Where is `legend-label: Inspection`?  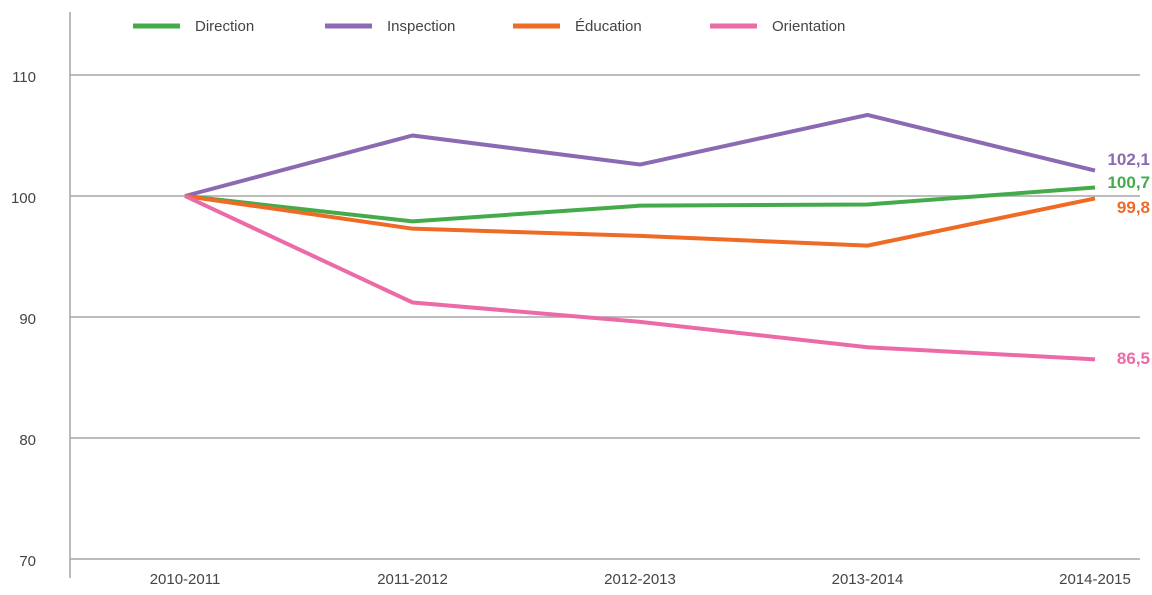 legend-label: Inspection is located at coordinates (421, 26).